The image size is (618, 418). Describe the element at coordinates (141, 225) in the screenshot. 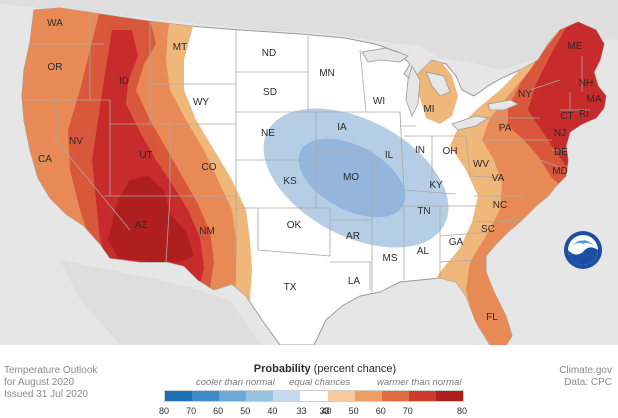

I see `state-label-az: AZ` at that location.